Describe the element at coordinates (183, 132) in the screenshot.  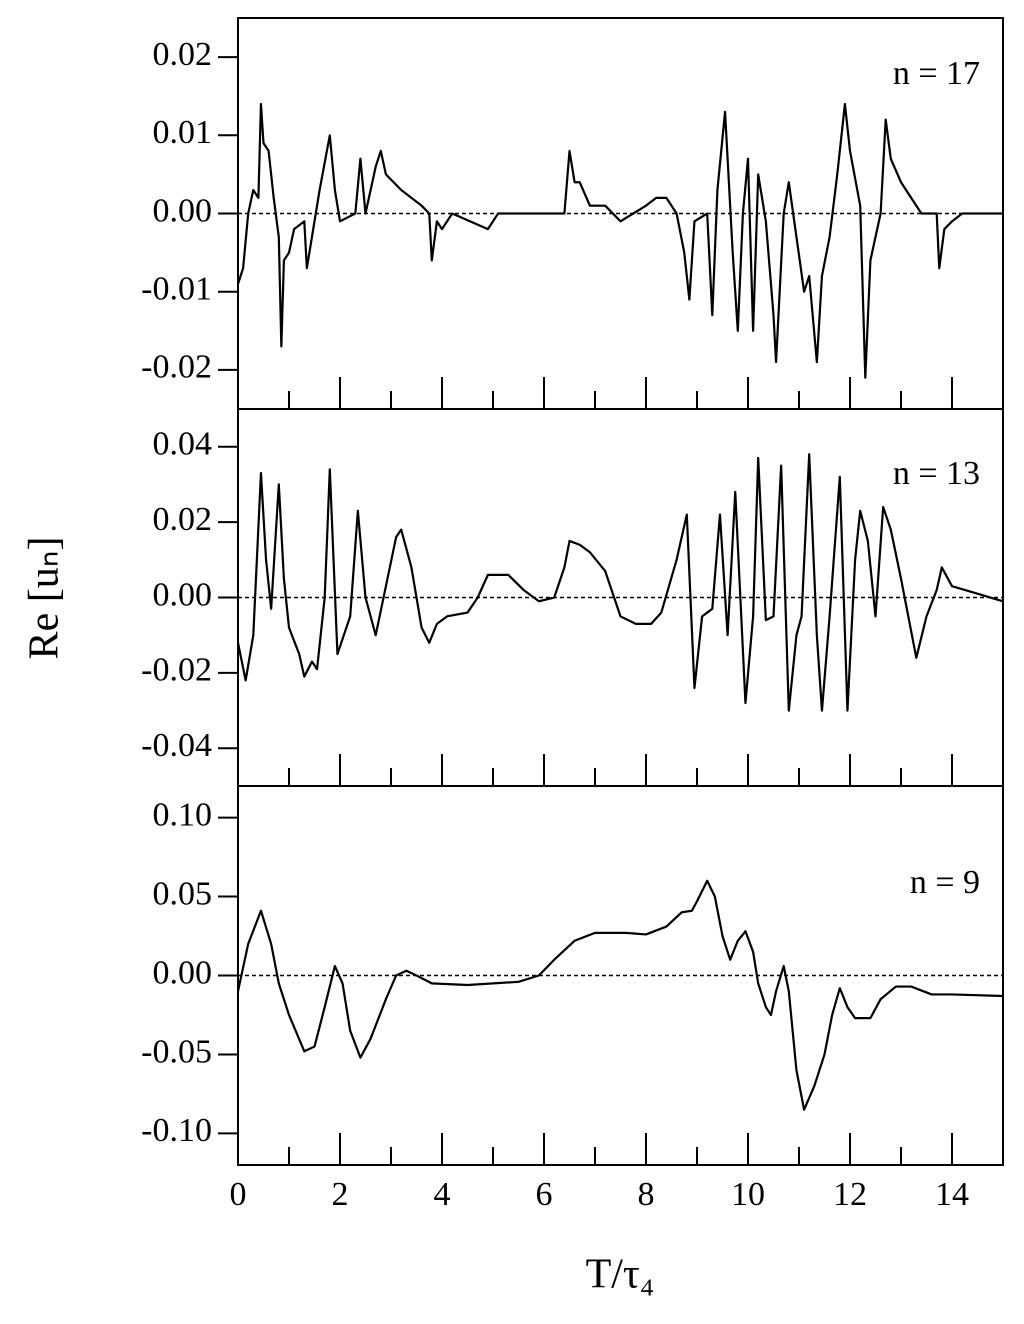
I see `y-tick-label: 0.01` at that location.